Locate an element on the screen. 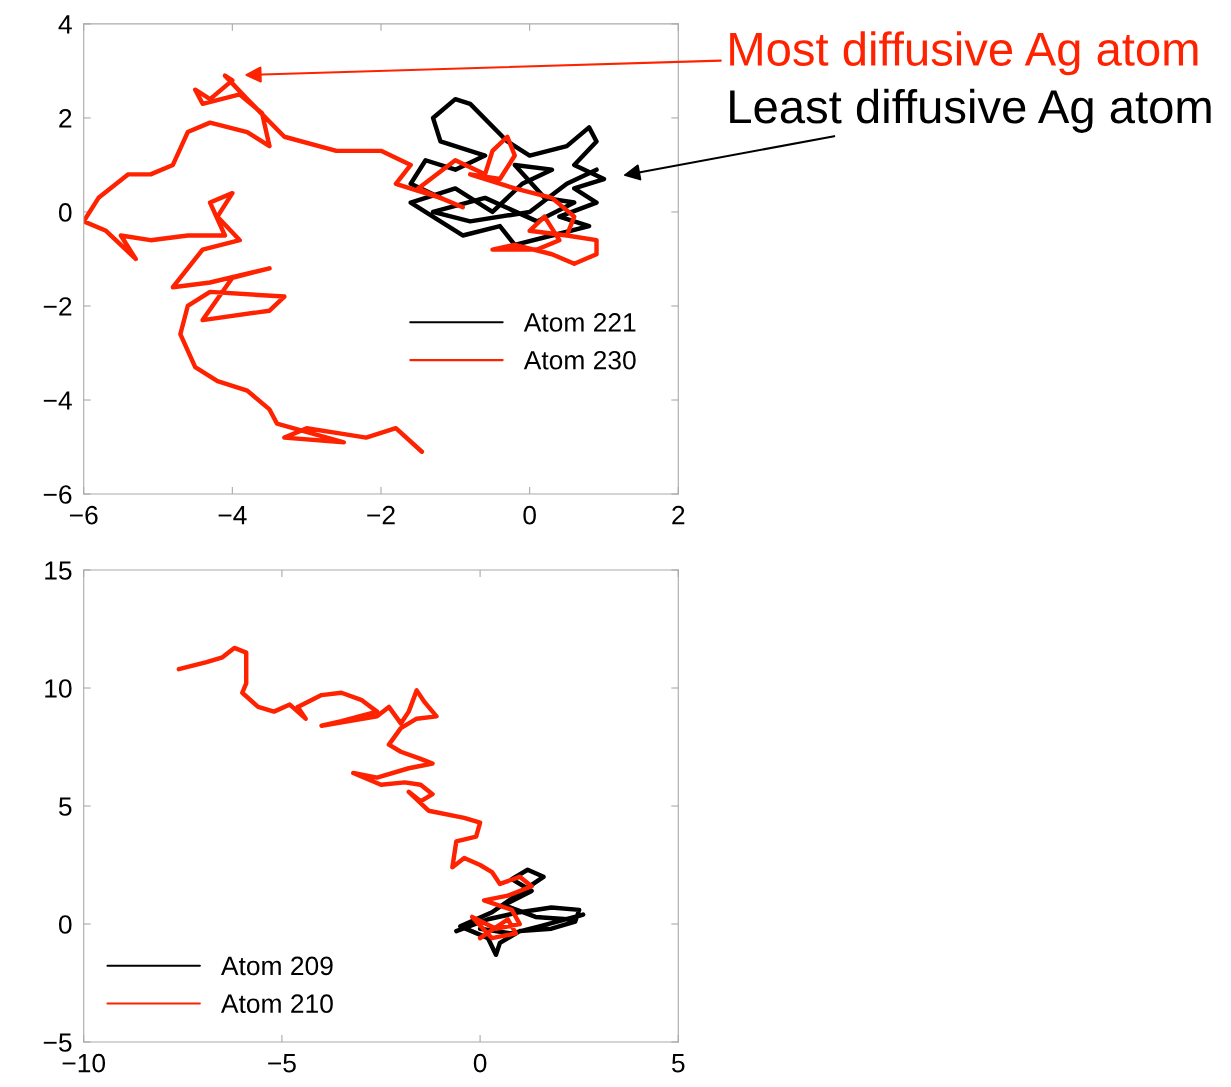 Image resolution: width=1231 pixels, height=1087 pixels. legend-label: Atom 209 is located at coordinates (276, 966).